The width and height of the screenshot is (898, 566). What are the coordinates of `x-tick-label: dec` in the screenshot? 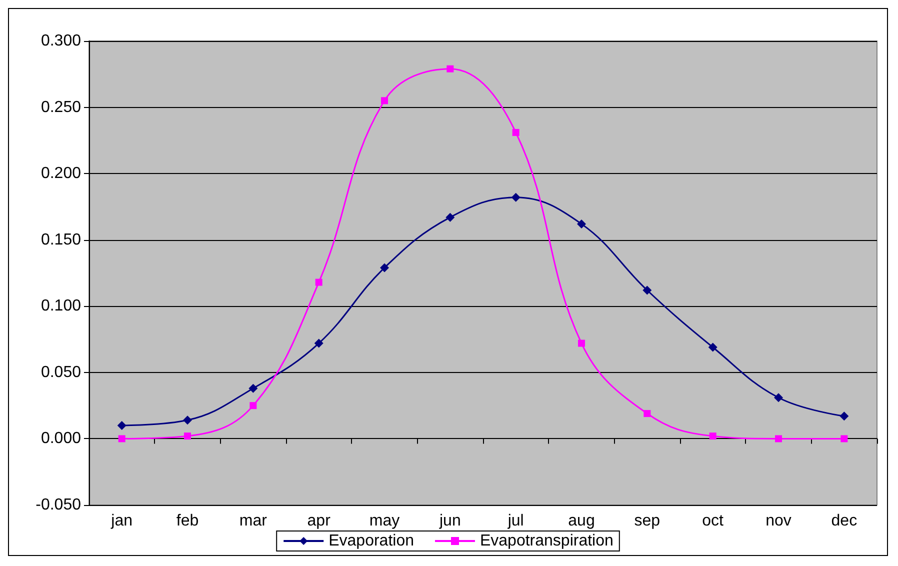 It's located at (844, 521).